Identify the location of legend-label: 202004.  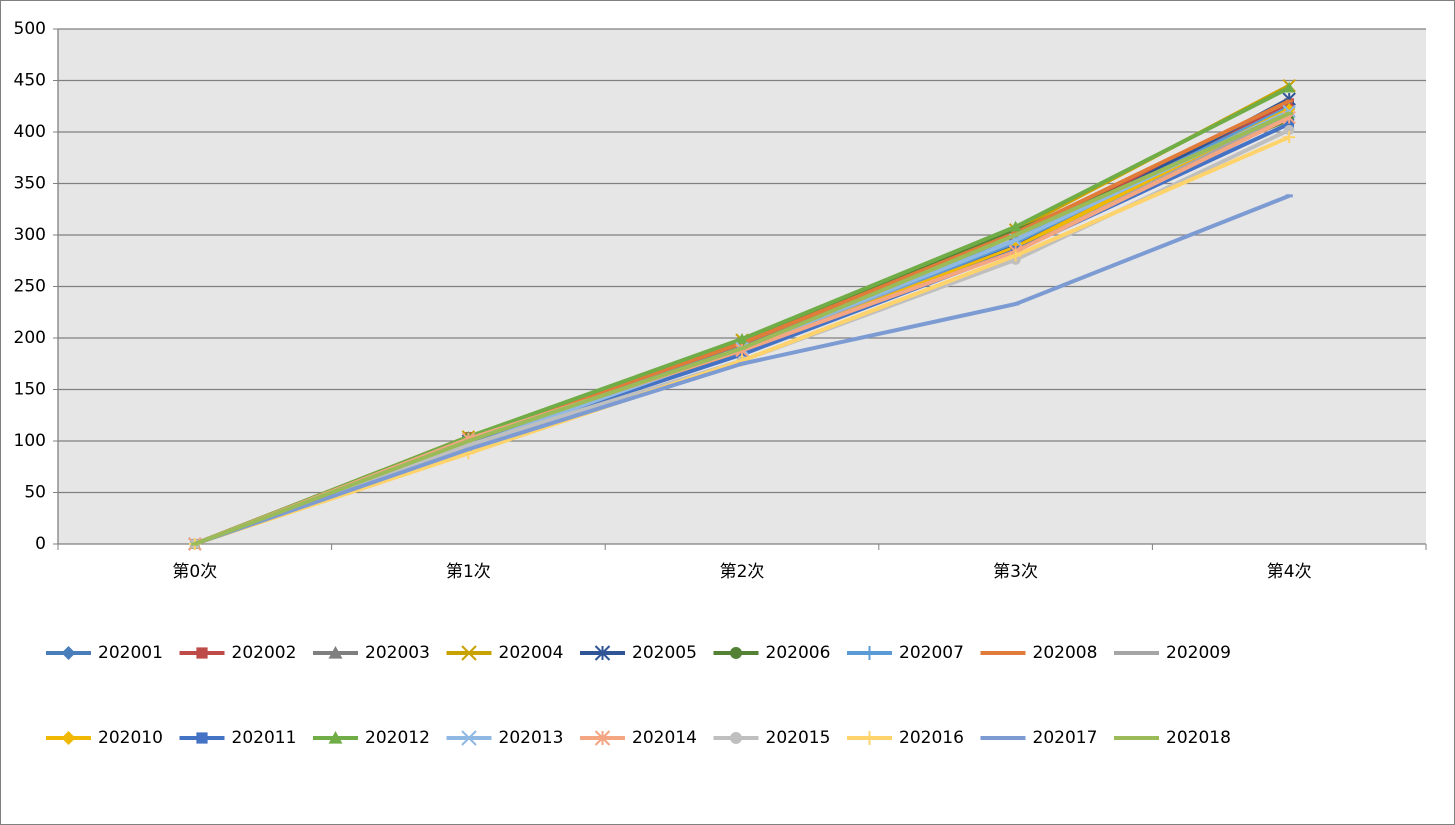
(531, 653).